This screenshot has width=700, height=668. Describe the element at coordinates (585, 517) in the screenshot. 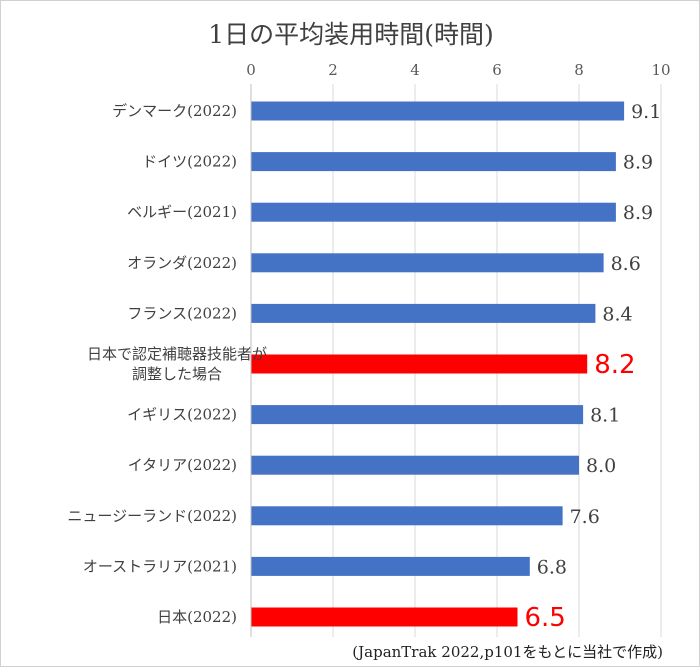

I see `value-label: 7.6` at that location.